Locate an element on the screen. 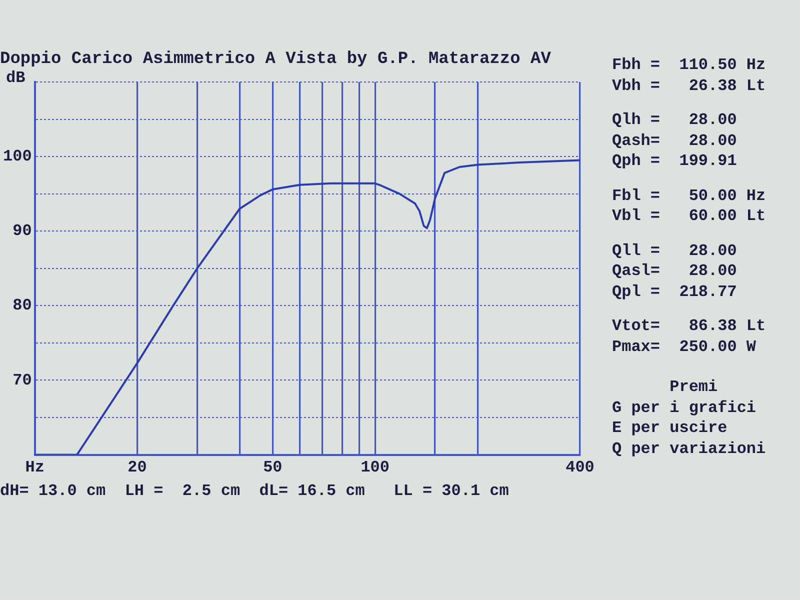 Image resolution: width=800 pixels, height=600 pixels. y-tick-label: 100 is located at coordinates (17, 157).